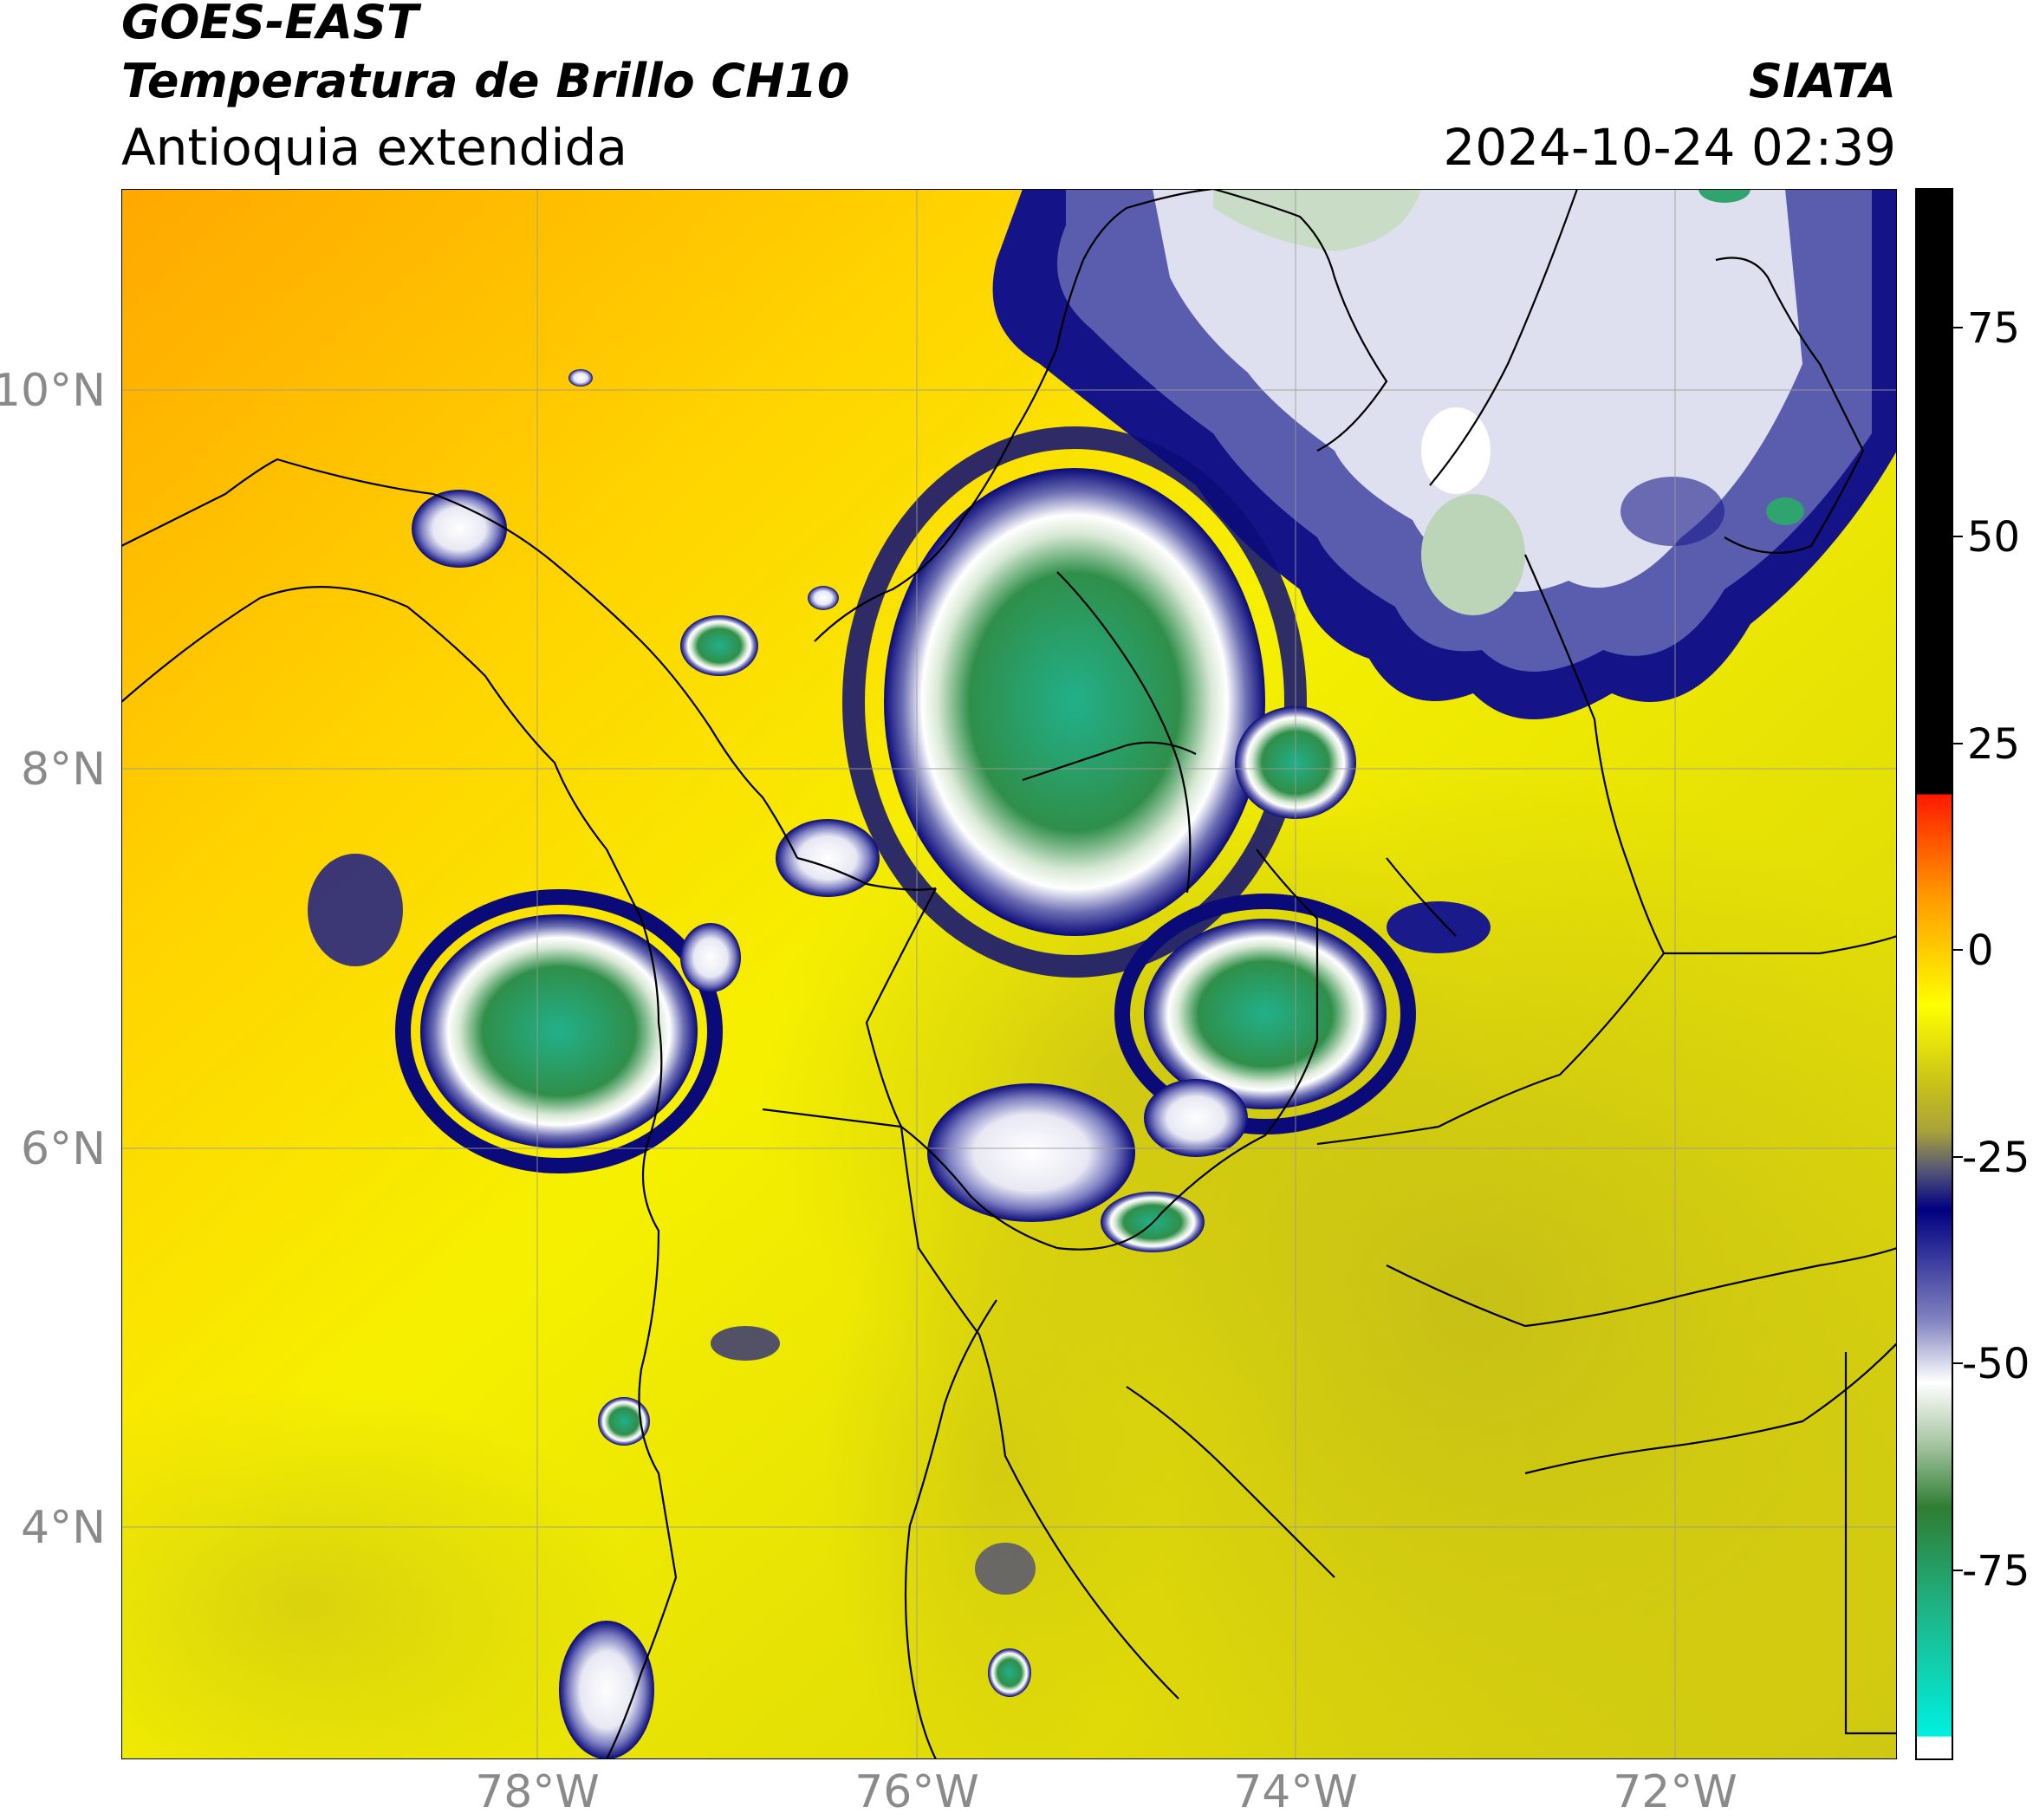  Describe the element at coordinates (1996, 1158) in the screenshot. I see `colorbar-tick-neg25: -25` at that location.